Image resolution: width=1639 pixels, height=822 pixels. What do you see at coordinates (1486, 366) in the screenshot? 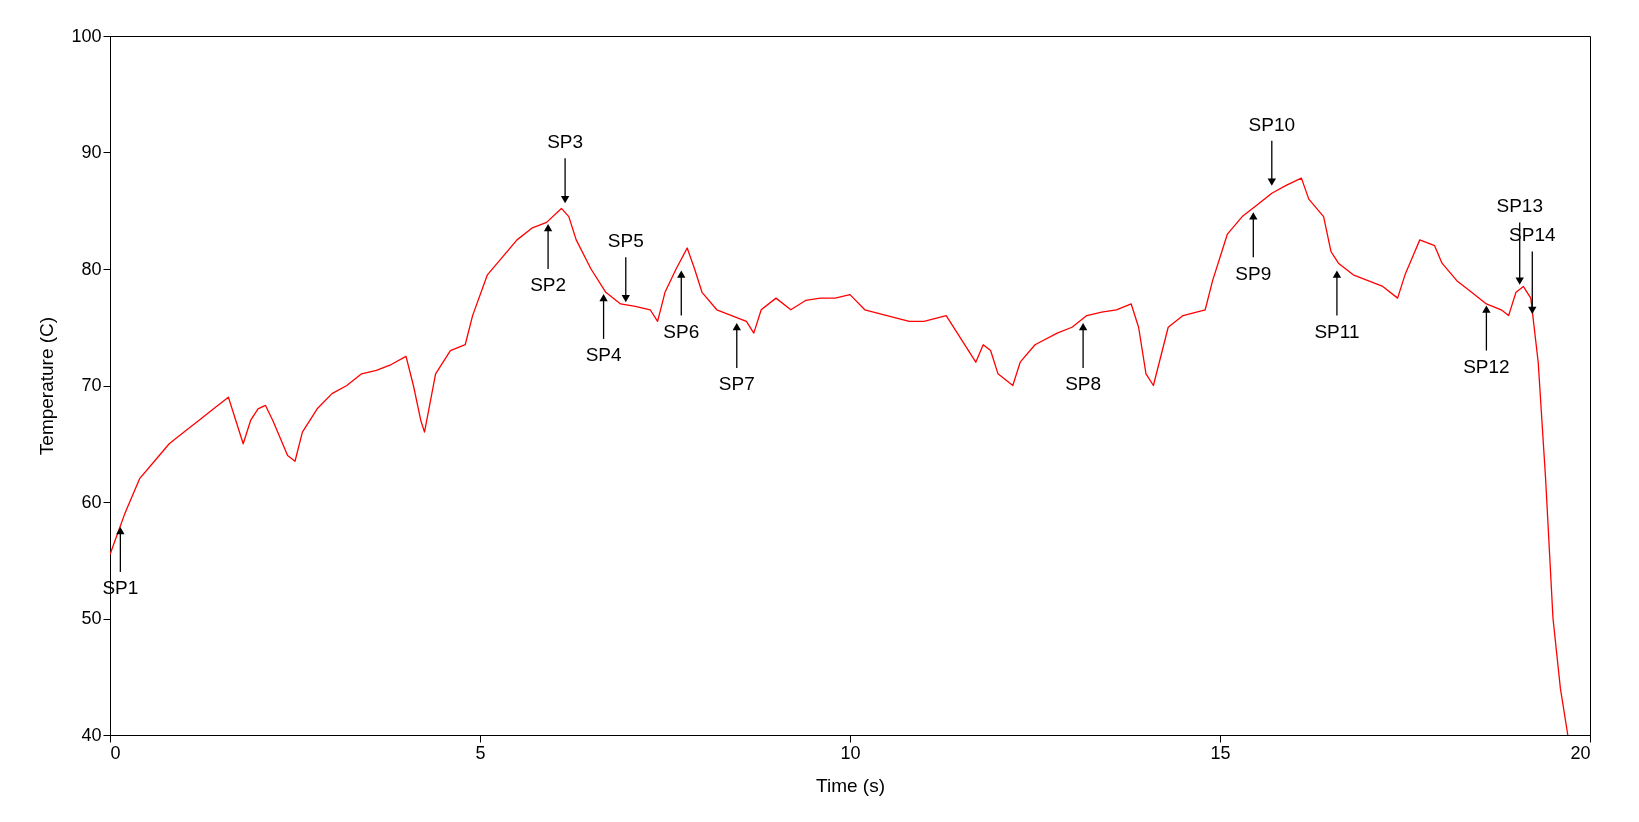
I see `annotation: SP12` at bounding box center [1486, 366].